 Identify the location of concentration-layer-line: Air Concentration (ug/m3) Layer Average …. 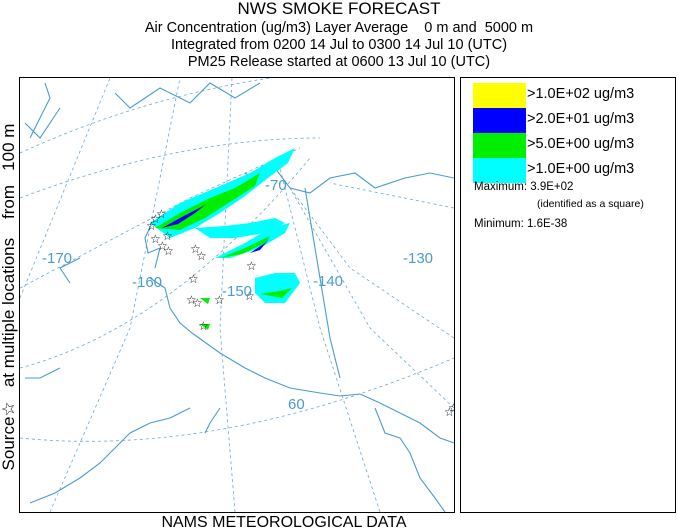
(339, 28).